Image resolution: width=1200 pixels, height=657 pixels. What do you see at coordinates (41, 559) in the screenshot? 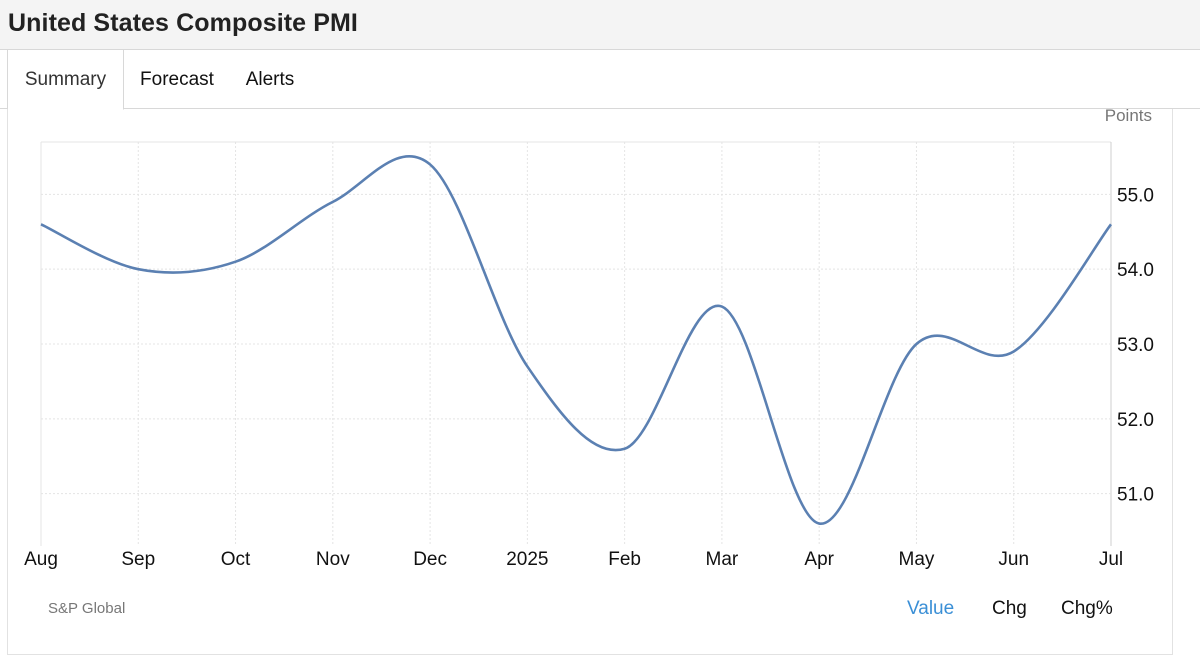
I see `x-tick-label: Aug` at bounding box center [41, 559].